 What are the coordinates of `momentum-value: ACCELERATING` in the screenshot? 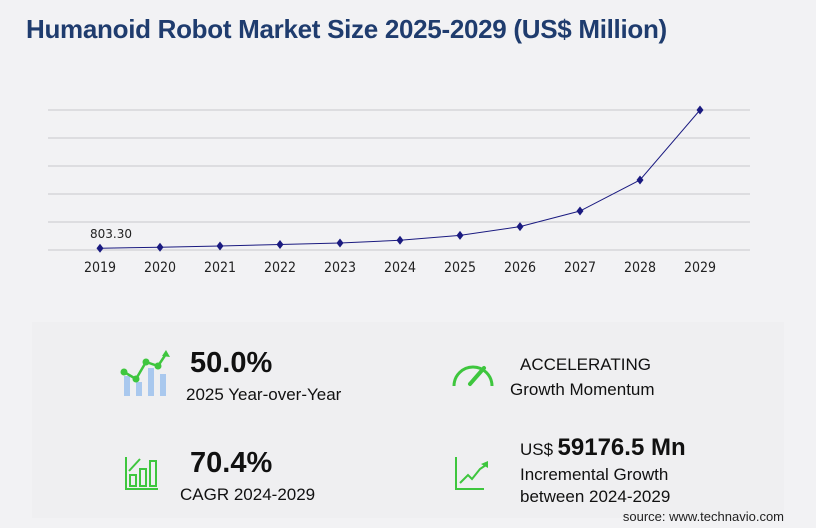 It's located at (585, 364).